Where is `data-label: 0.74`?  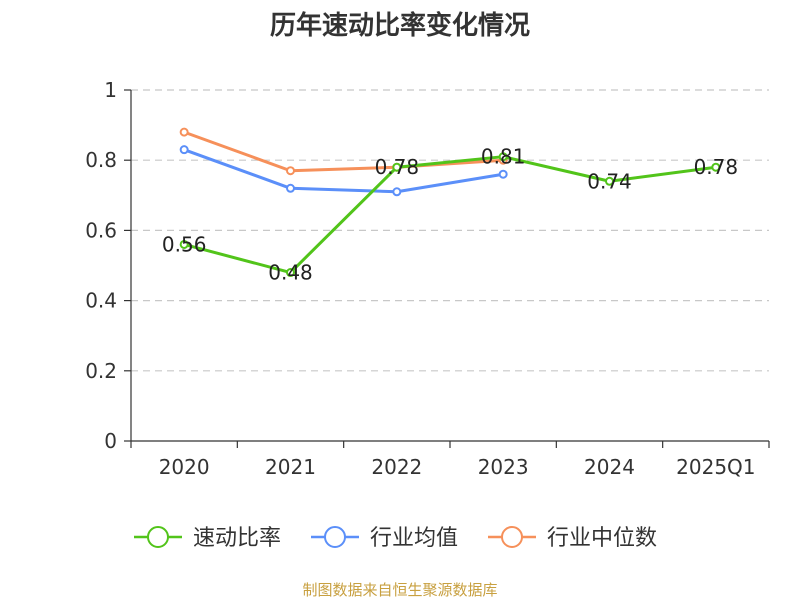 data-label: 0.74 is located at coordinates (609, 181).